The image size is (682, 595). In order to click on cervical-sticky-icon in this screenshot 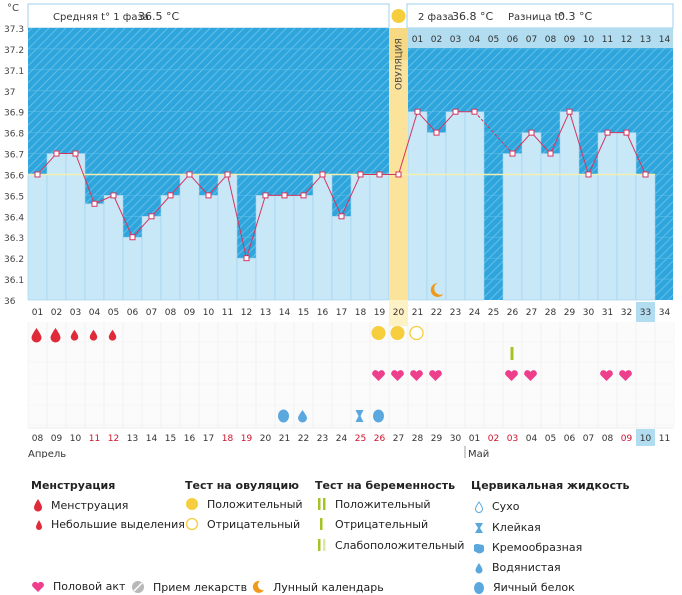, I will do `click(359, 416)`.